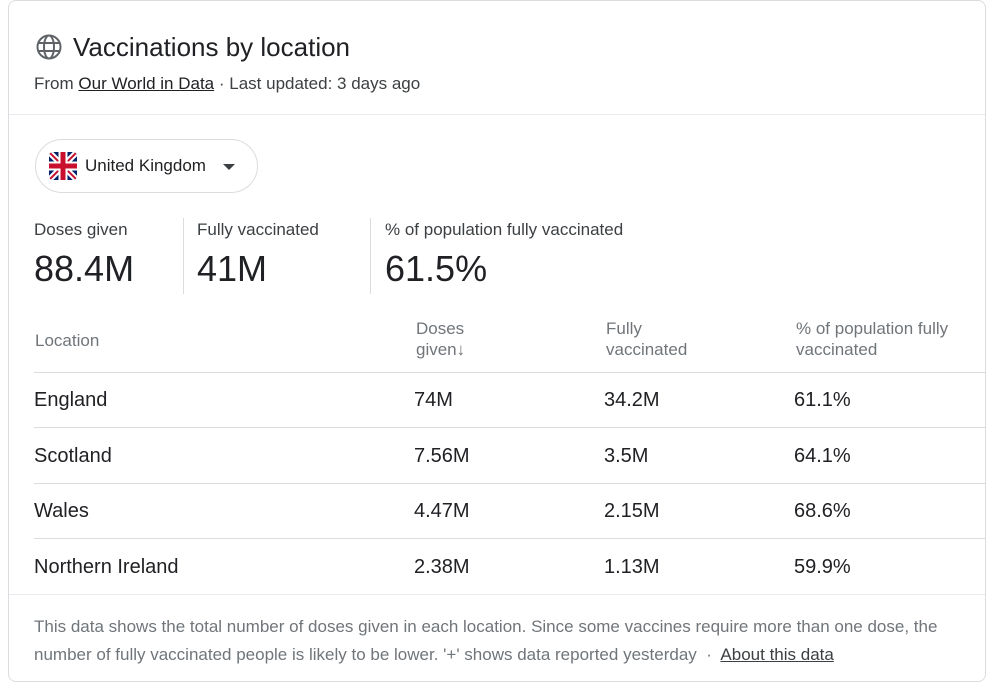  Describe the element at coordinates (49, 47) in the screenshot. I see `globe-icon` at that location.